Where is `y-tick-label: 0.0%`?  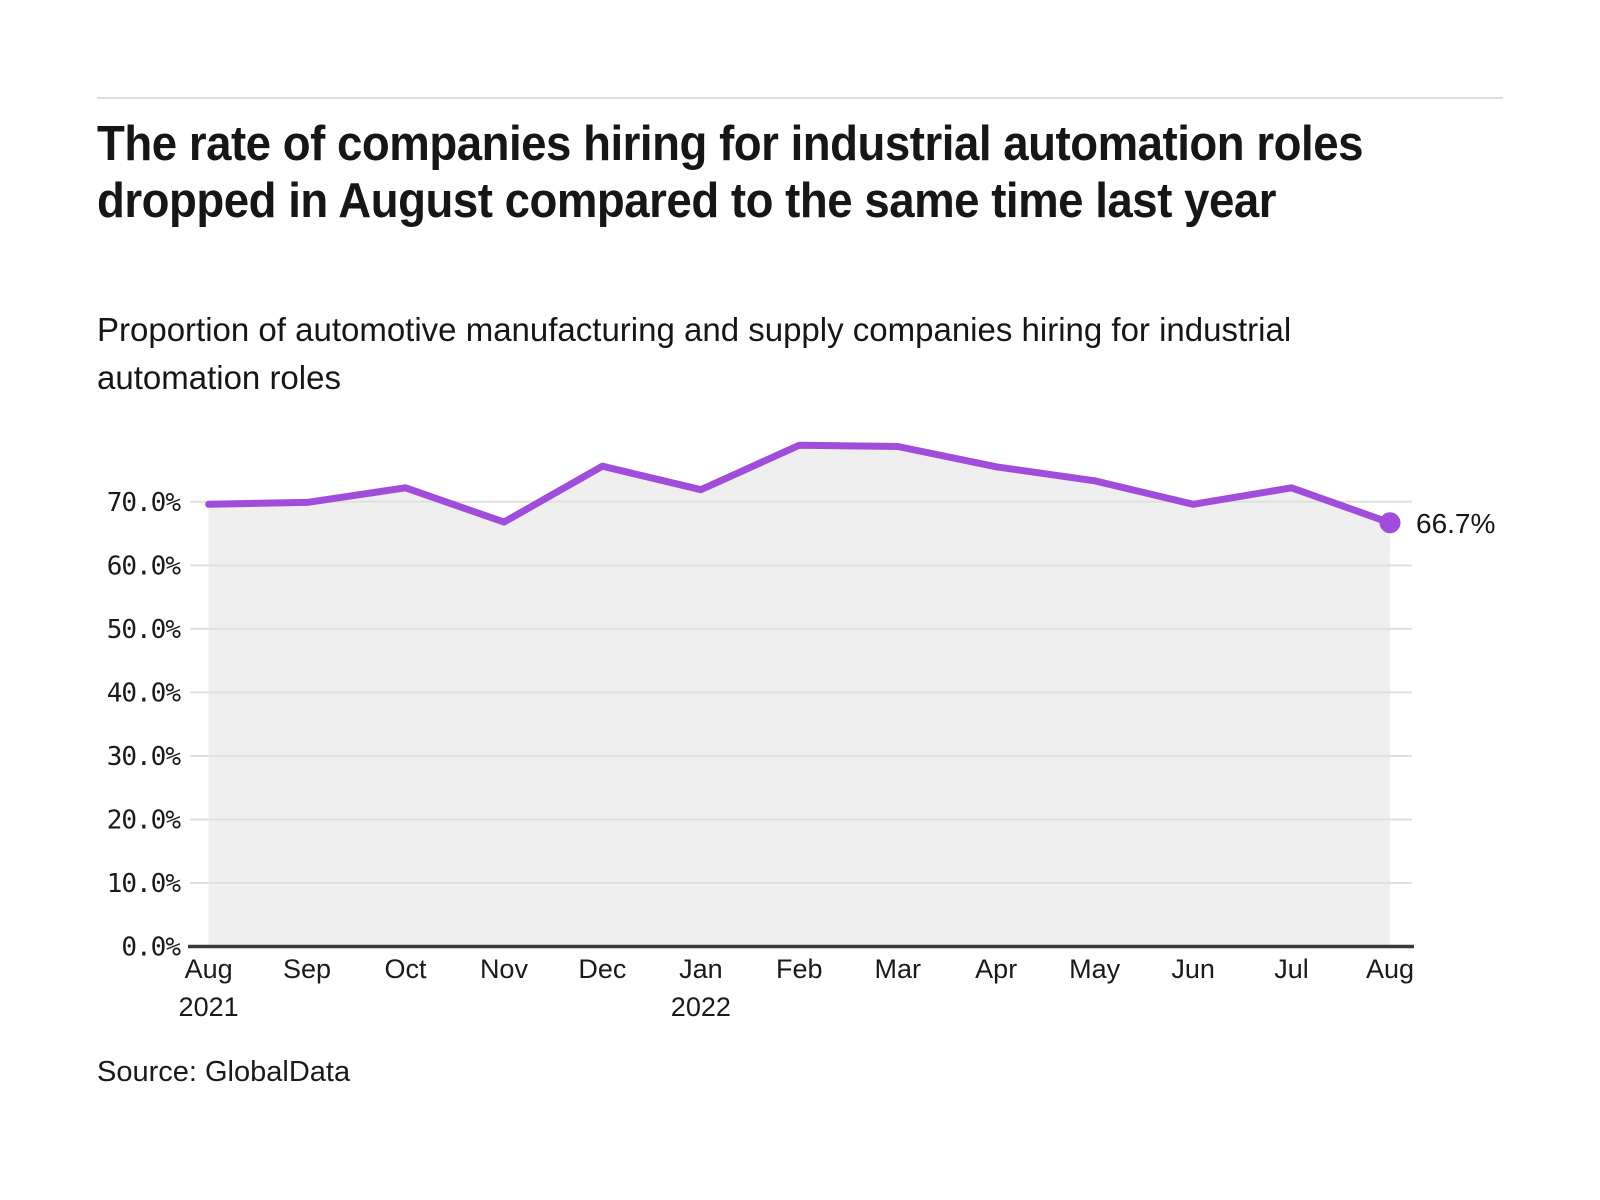
y-tick-label: 0.0% is located at coordinates (151, 948).